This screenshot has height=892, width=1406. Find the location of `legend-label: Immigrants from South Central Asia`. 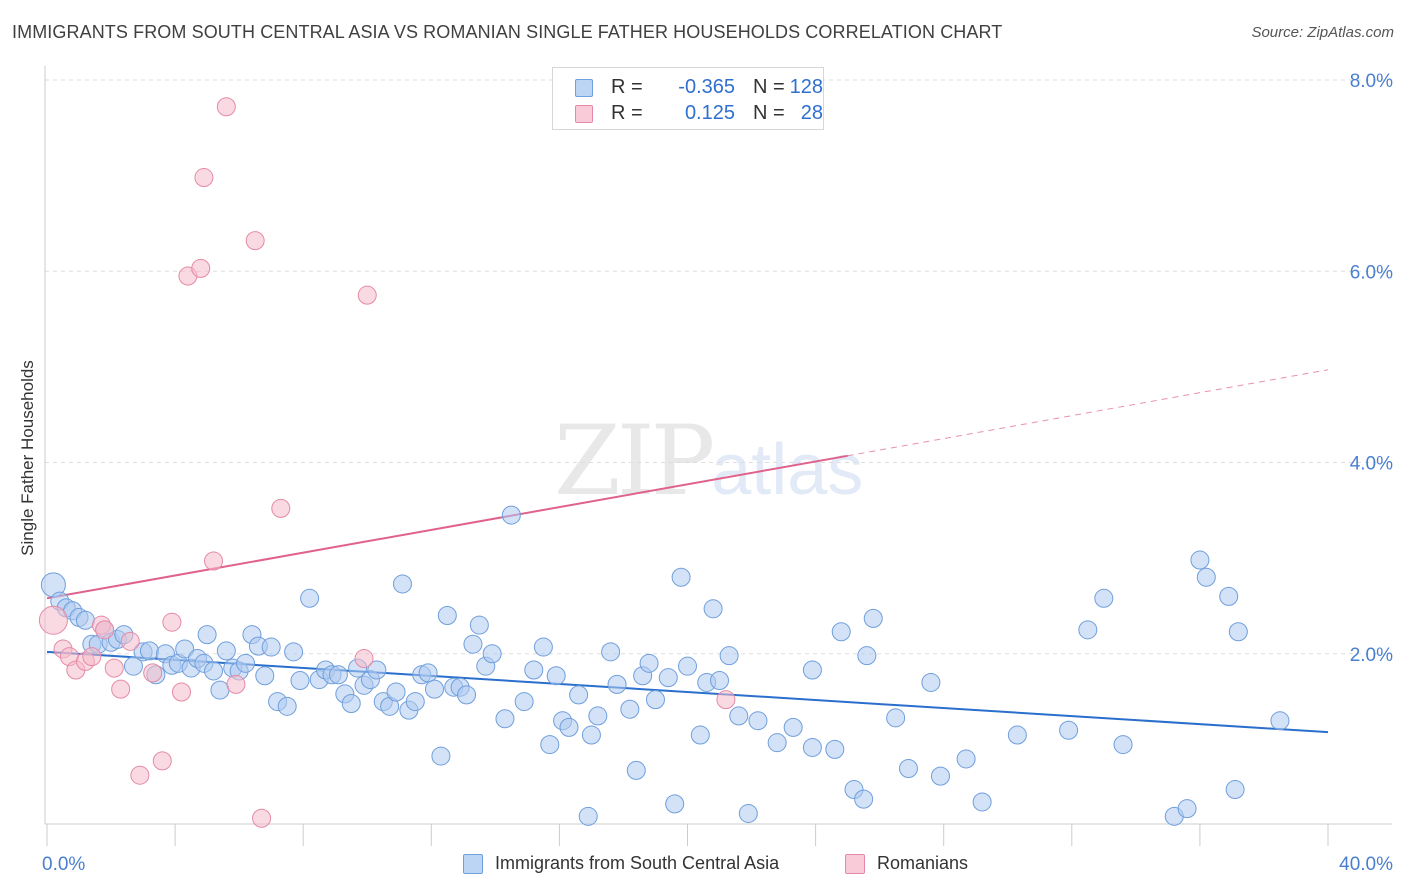

legend-label: Immigrants from South Central Asia is located at coordinates (637, 863).